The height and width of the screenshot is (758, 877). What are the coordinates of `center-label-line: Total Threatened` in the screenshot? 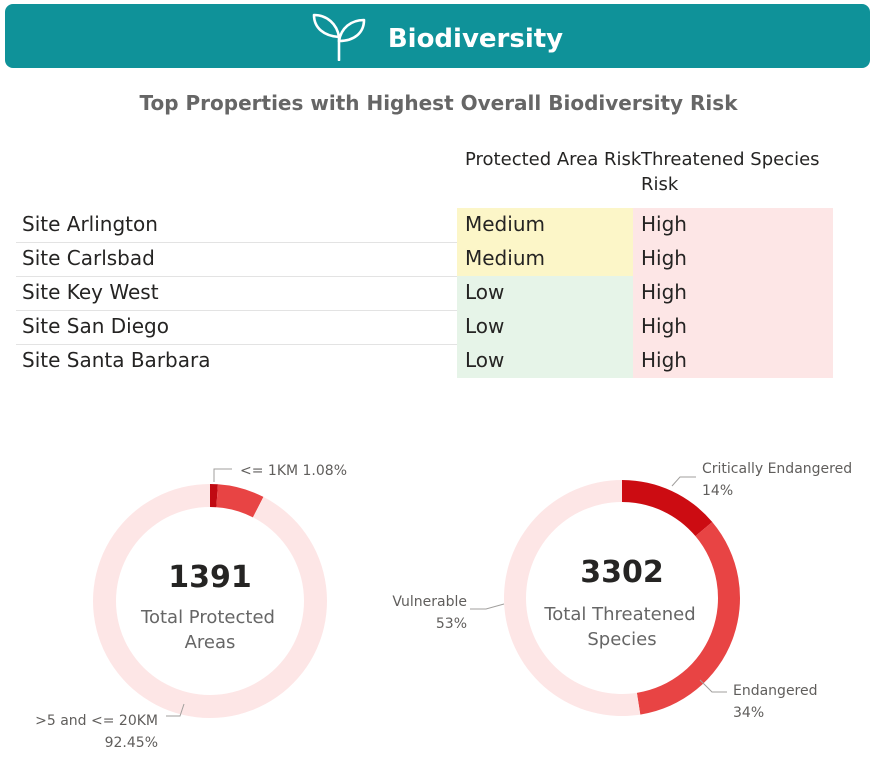 It's located at (619, 614).